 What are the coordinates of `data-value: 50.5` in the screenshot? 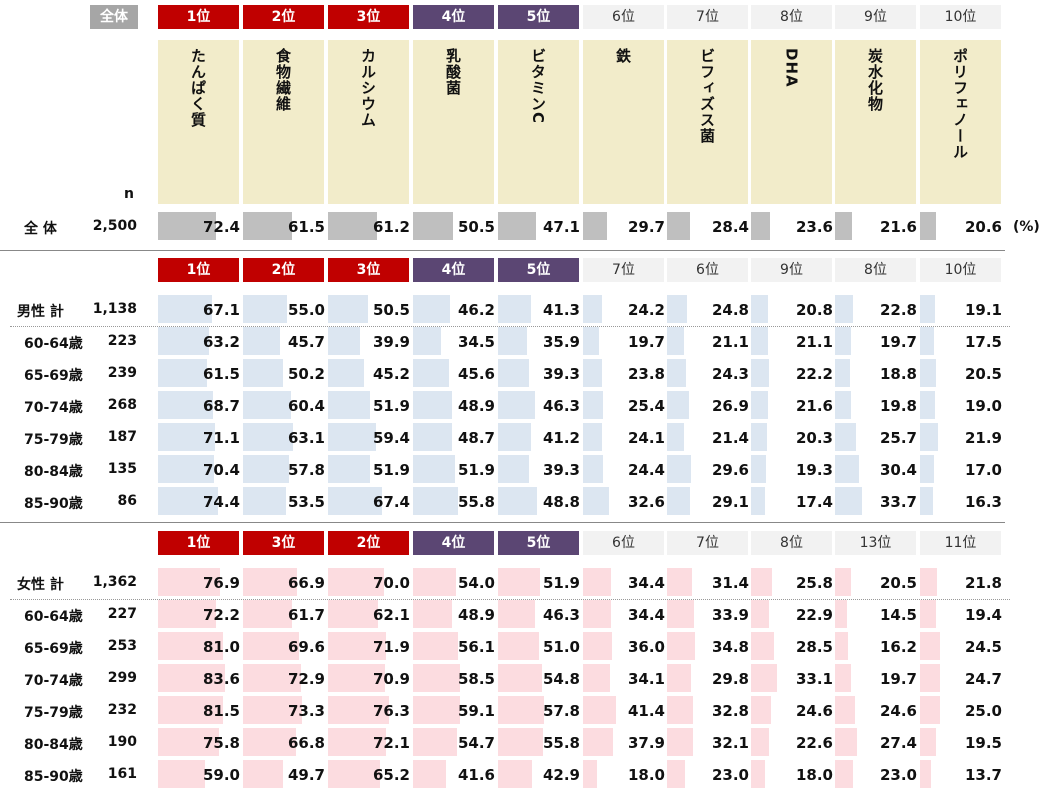 It's located at (391, 310).